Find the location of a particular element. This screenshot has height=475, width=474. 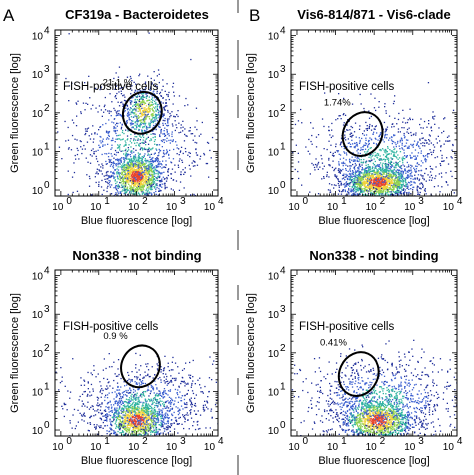

gate-percent: 21.1 % is located at coordinates (118, 83).